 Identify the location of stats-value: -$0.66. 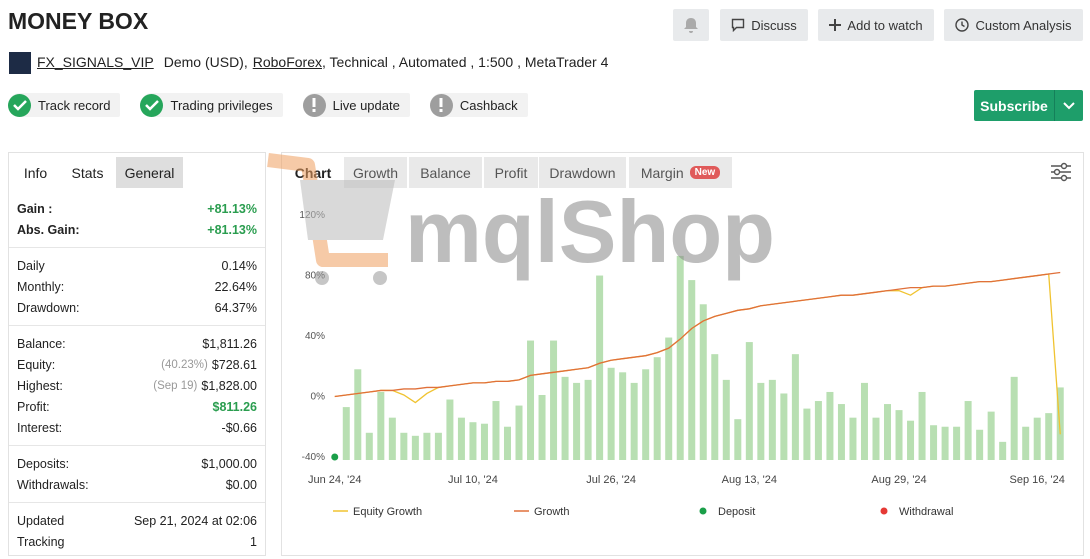
(239, 427).